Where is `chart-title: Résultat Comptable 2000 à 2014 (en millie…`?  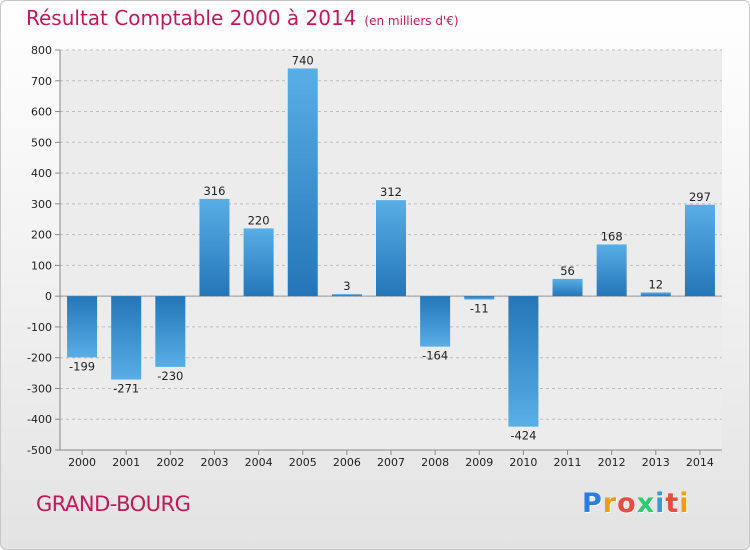 chart-title: Résultat Comptable 2000 à 2014 (en millie… is located at coordinates (242, 18).